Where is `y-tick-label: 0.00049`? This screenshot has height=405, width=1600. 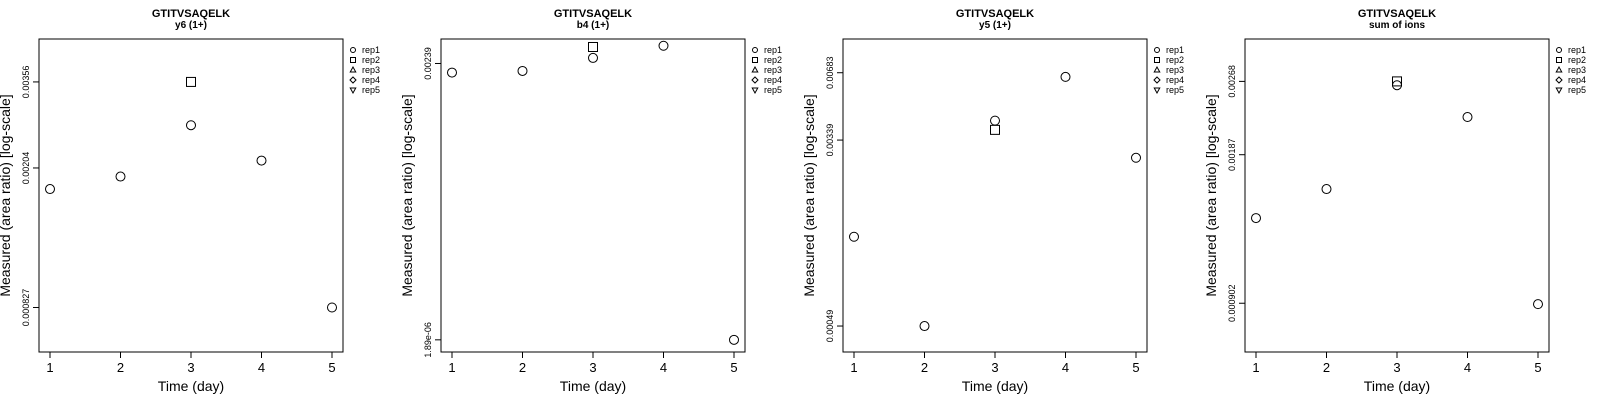
y-tick-label: 0.00049 is located at coordinates (830, 326).